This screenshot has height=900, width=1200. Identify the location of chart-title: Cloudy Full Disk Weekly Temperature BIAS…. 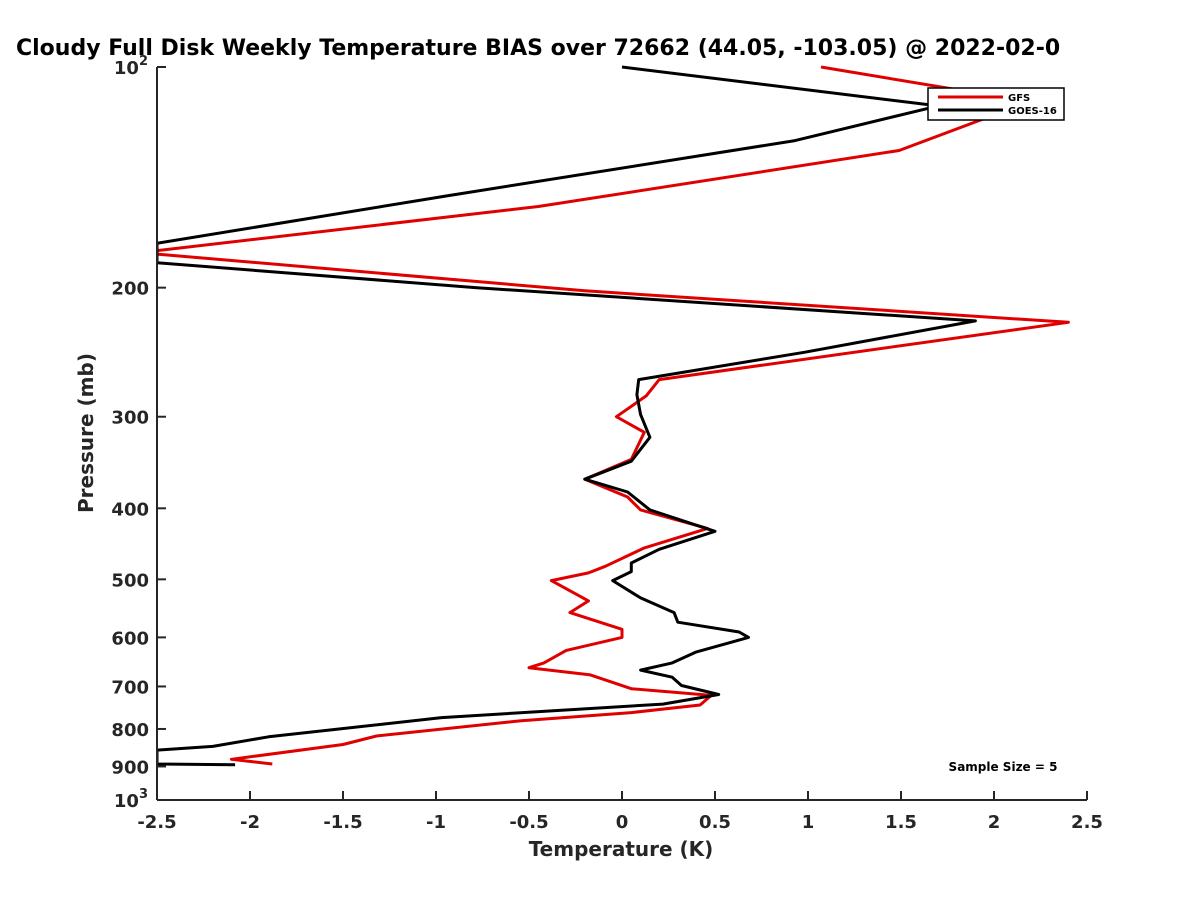
(538, 48).